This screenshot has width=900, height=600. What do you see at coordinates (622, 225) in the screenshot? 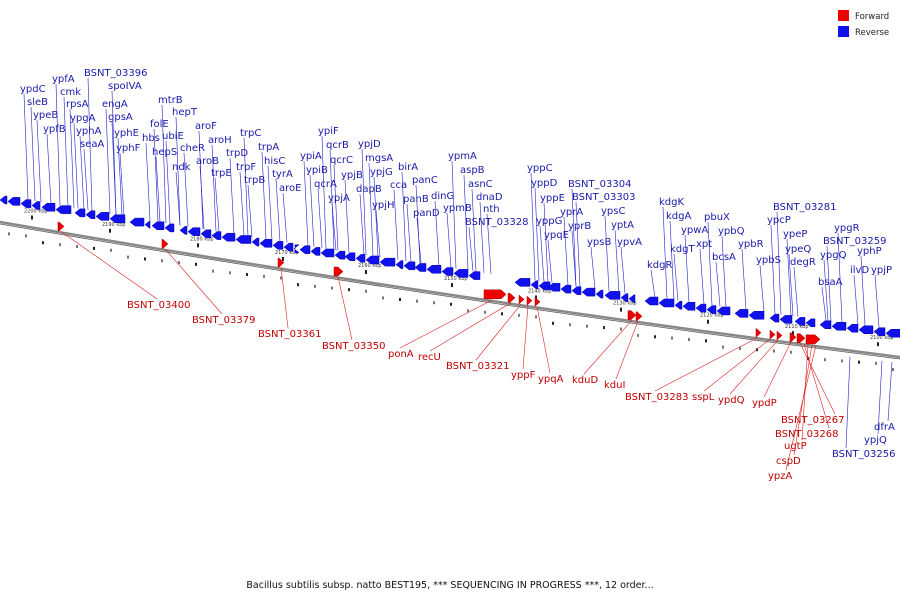
I see `reverse-gene-label: yptA` at bounding box center [622, 225].